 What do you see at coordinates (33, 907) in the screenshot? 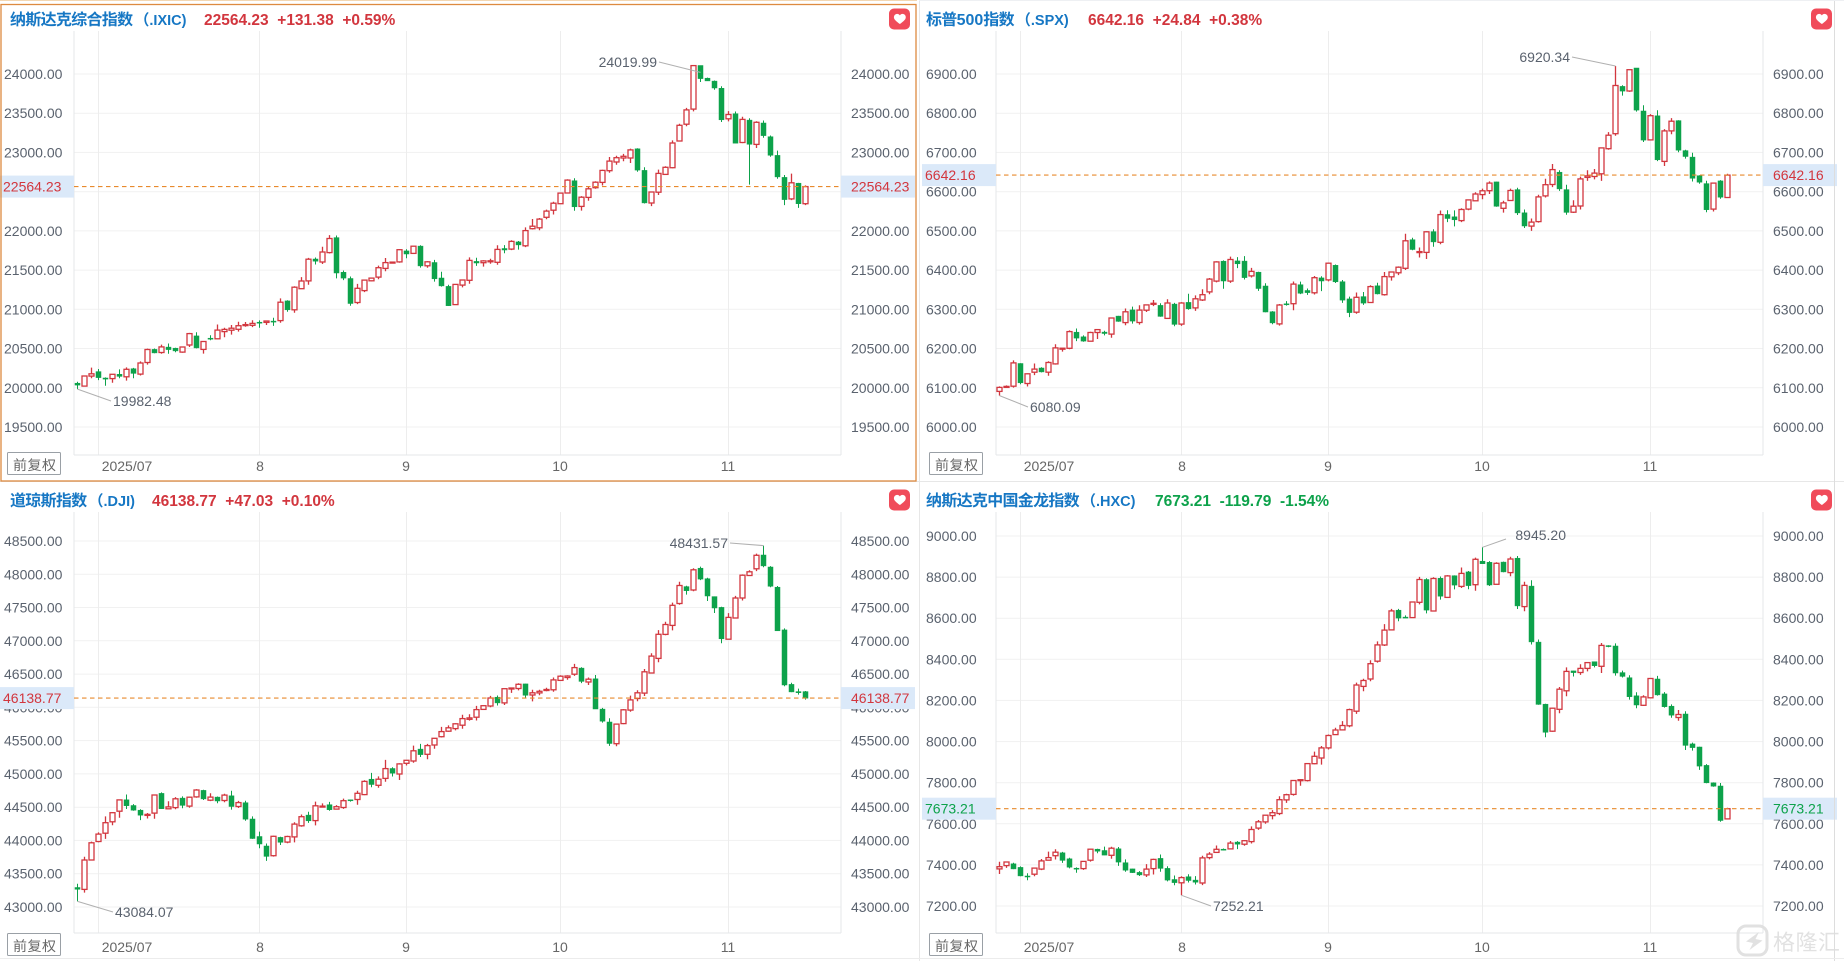
I see `svg-text: 43000.00` at bounding box center [33, 907].